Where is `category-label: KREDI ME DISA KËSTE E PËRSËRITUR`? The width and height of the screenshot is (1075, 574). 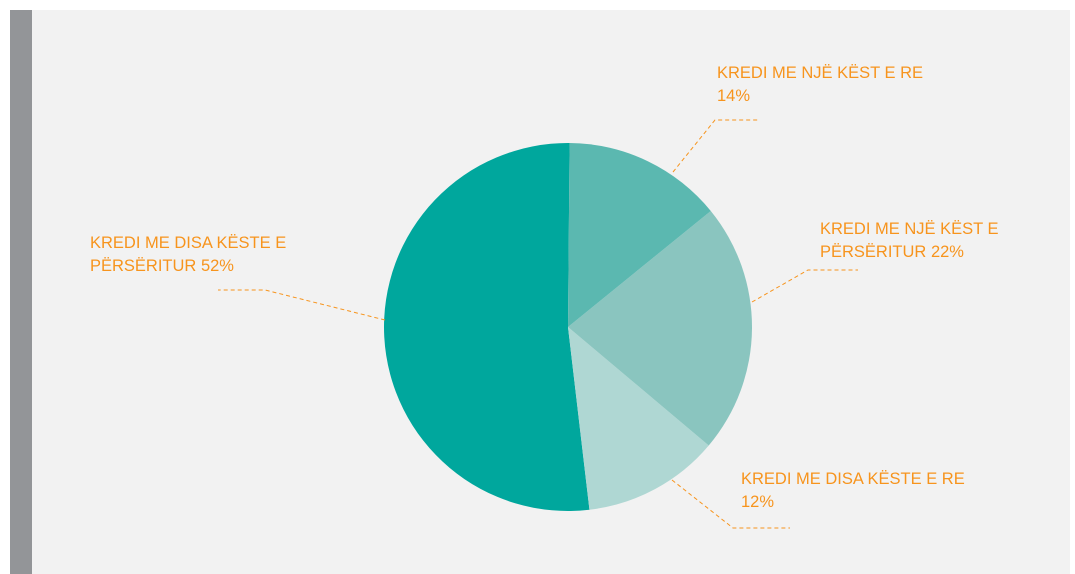
category-label: KREDI ME DISA KËSTE E PËRSËRITUR is located at coordinates (188, 254).